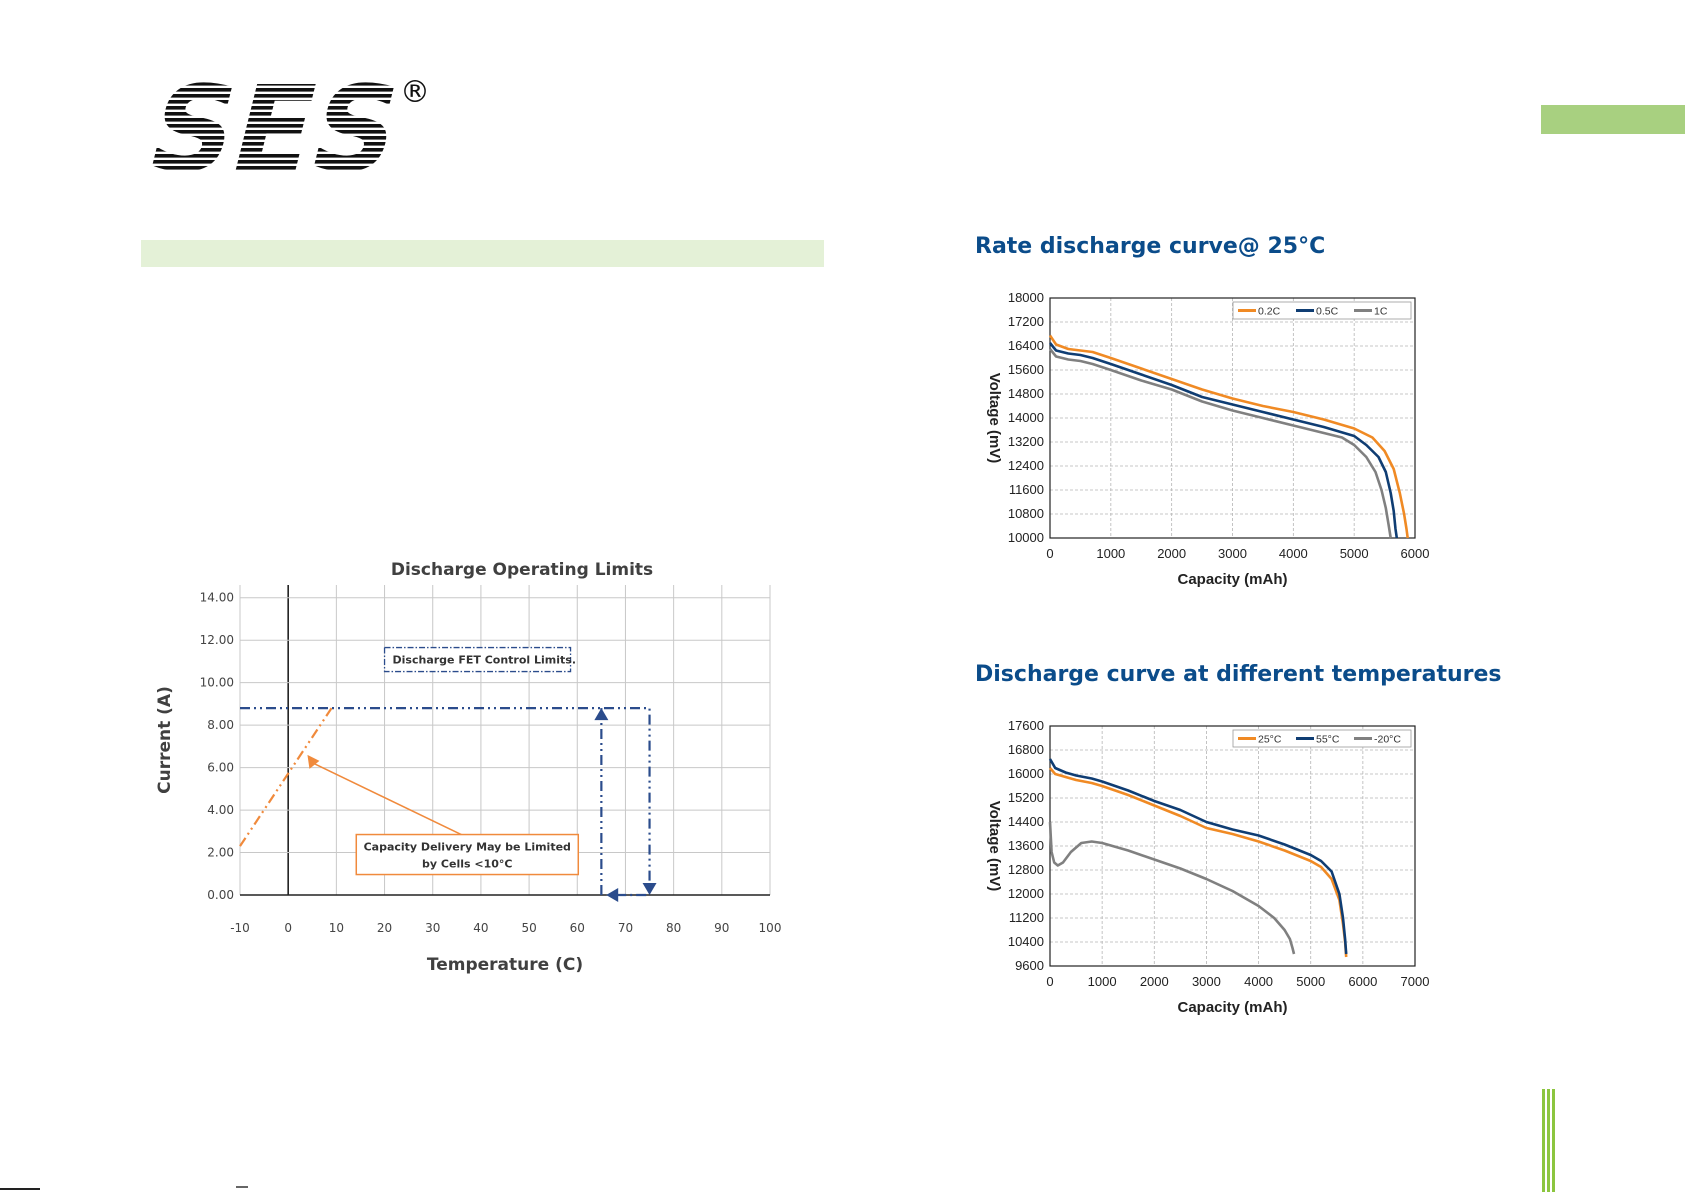 Image resolution: width=1685 pixels, height=1192 pixels. I want to click on legend: 25°C 55°C -20°C, so click(1322, 738).